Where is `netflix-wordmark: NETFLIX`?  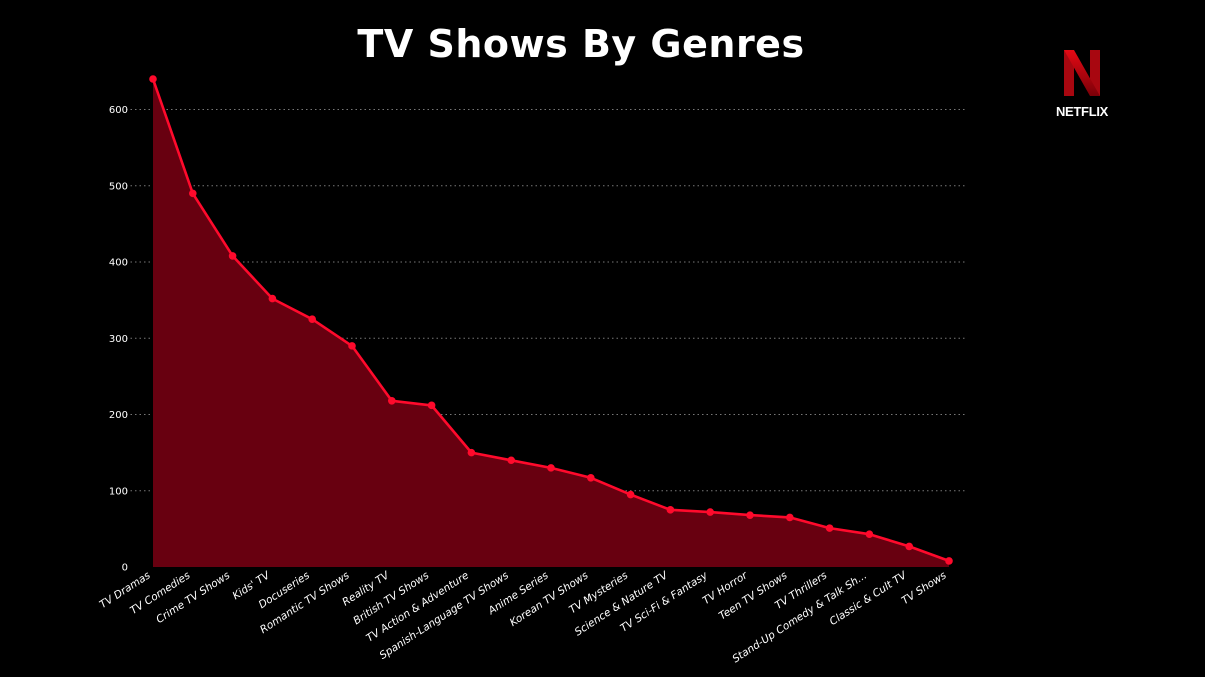 netflix-wordmark: NETFLIX is located at coordinates (1082, 111).